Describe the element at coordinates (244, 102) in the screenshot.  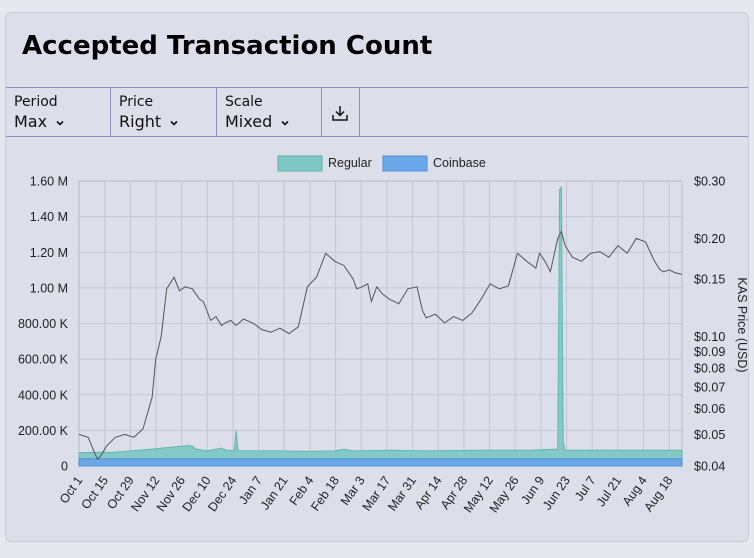
I see `scale-label: Scale` at that location.